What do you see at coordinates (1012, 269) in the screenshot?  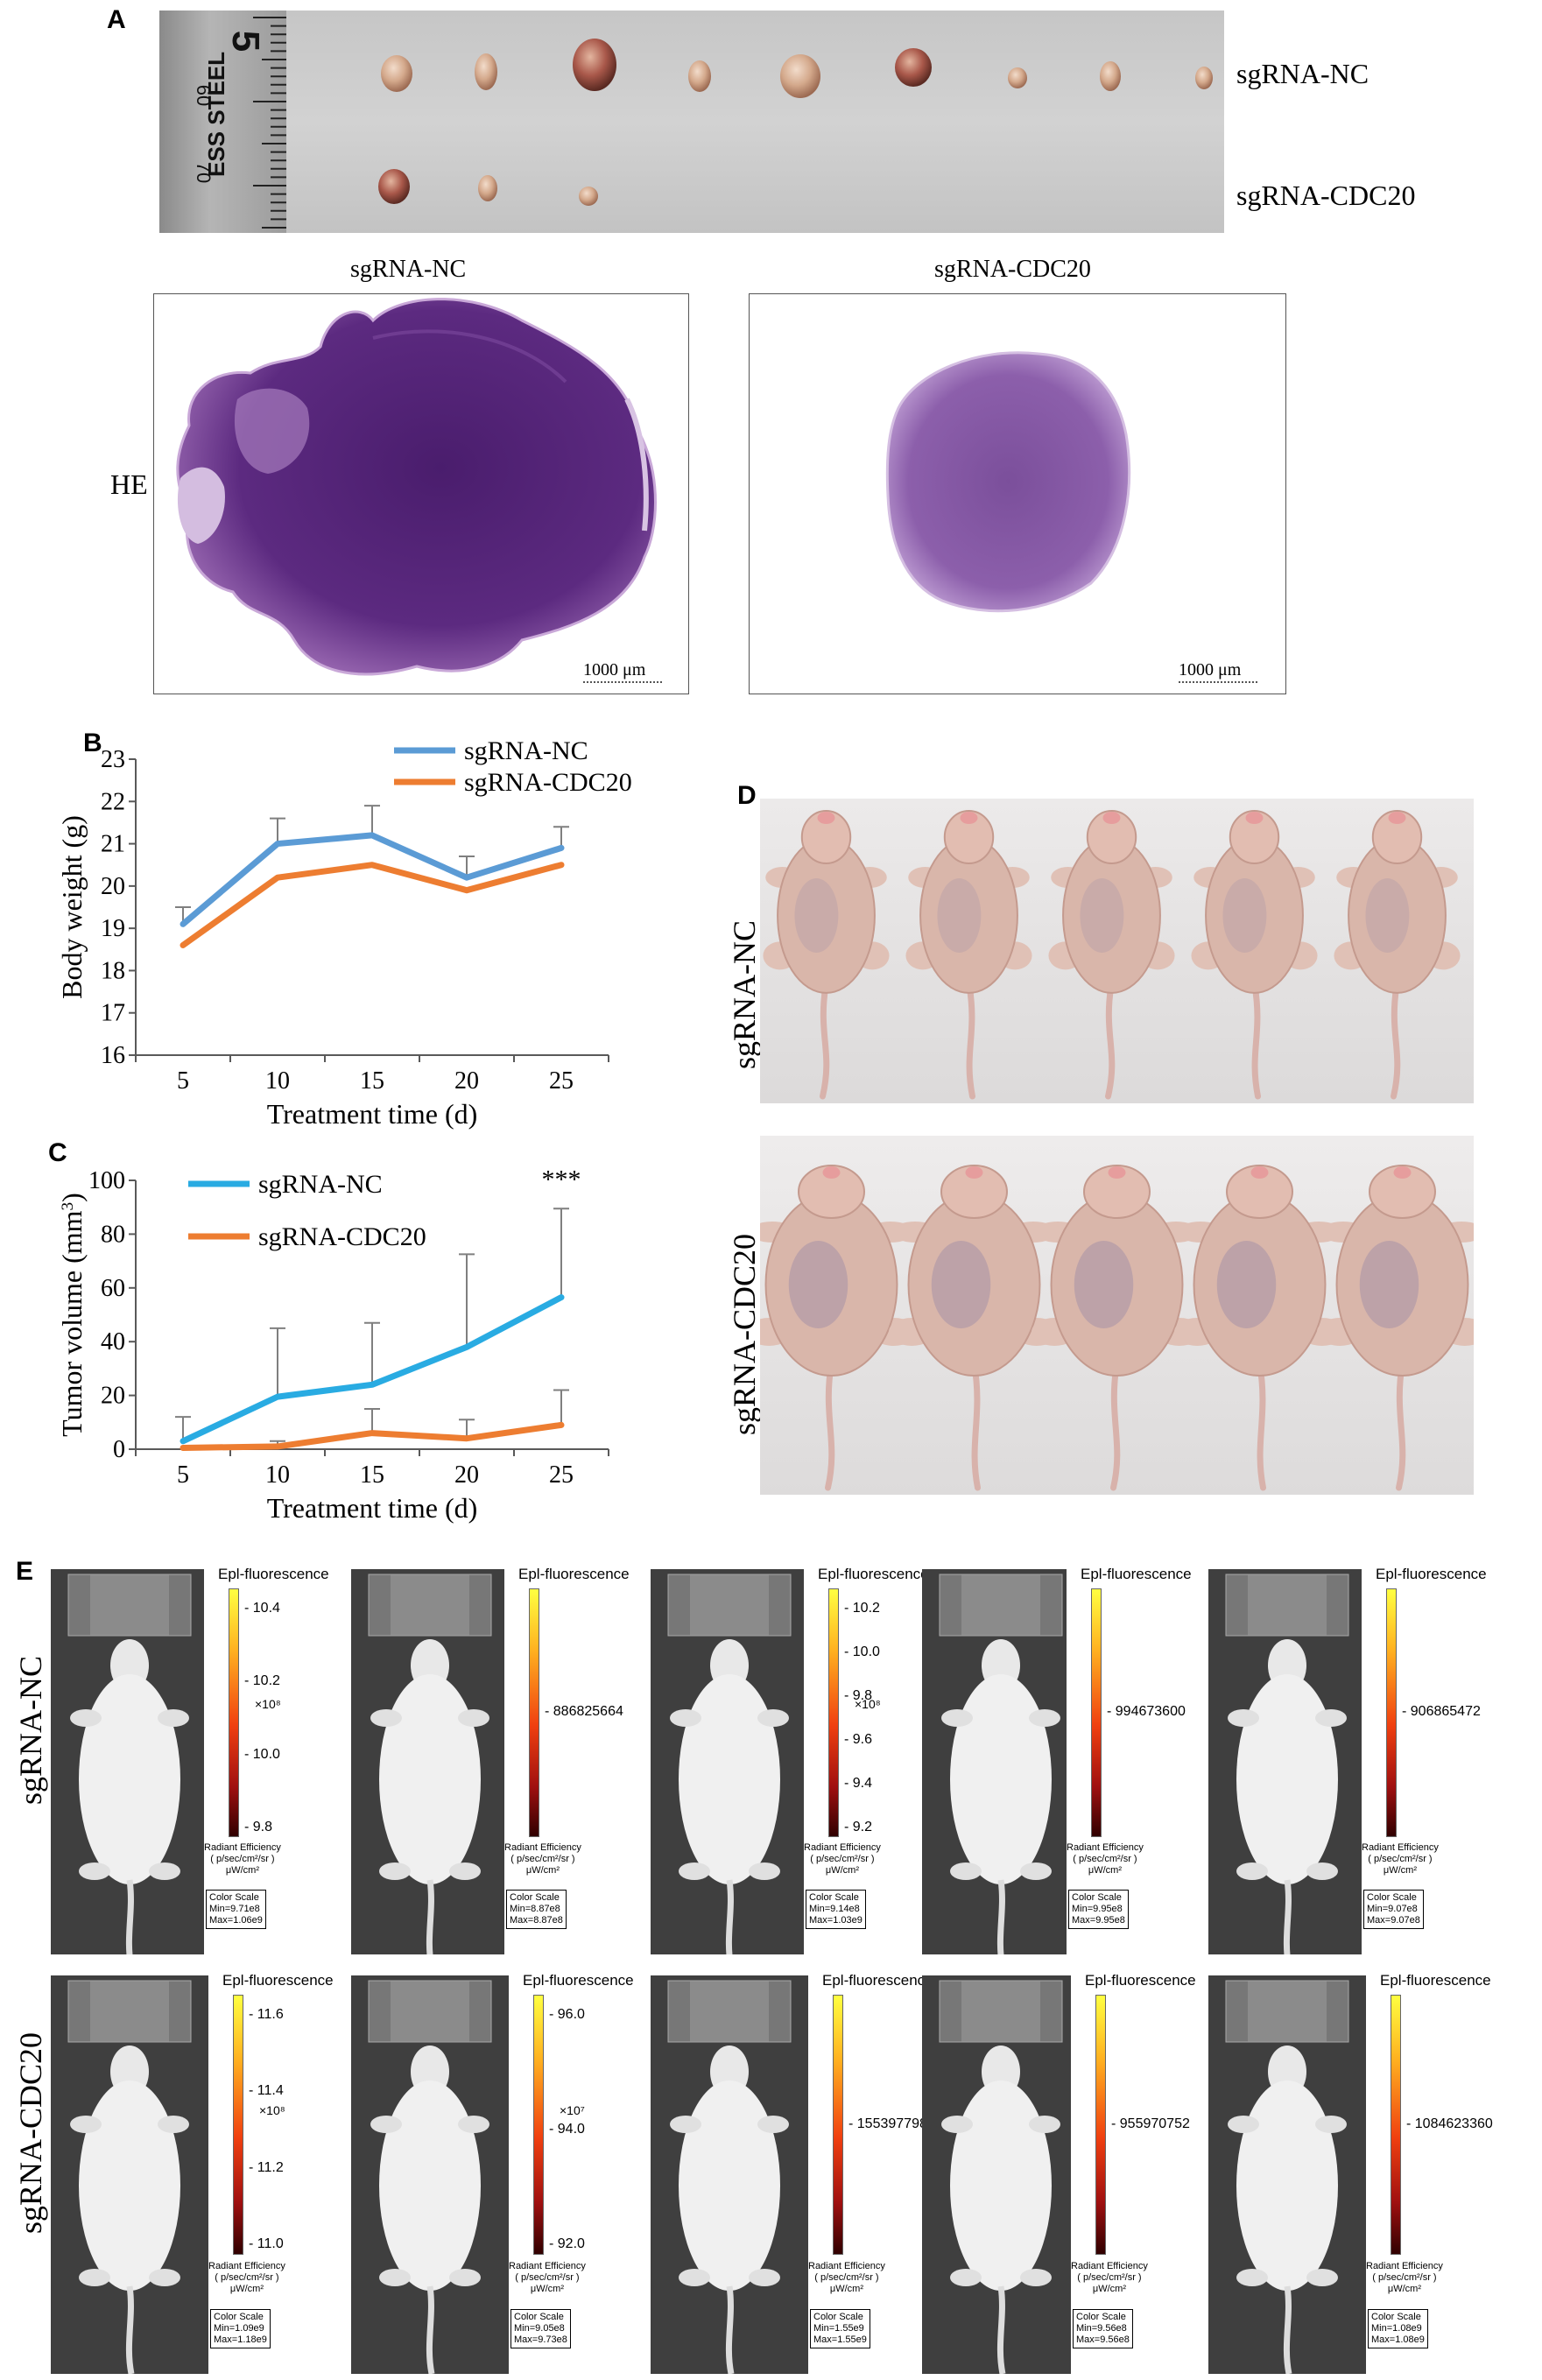 I see `he-title-cdc20: sgRNA-CDC20` at bounding box center [1012, 269].